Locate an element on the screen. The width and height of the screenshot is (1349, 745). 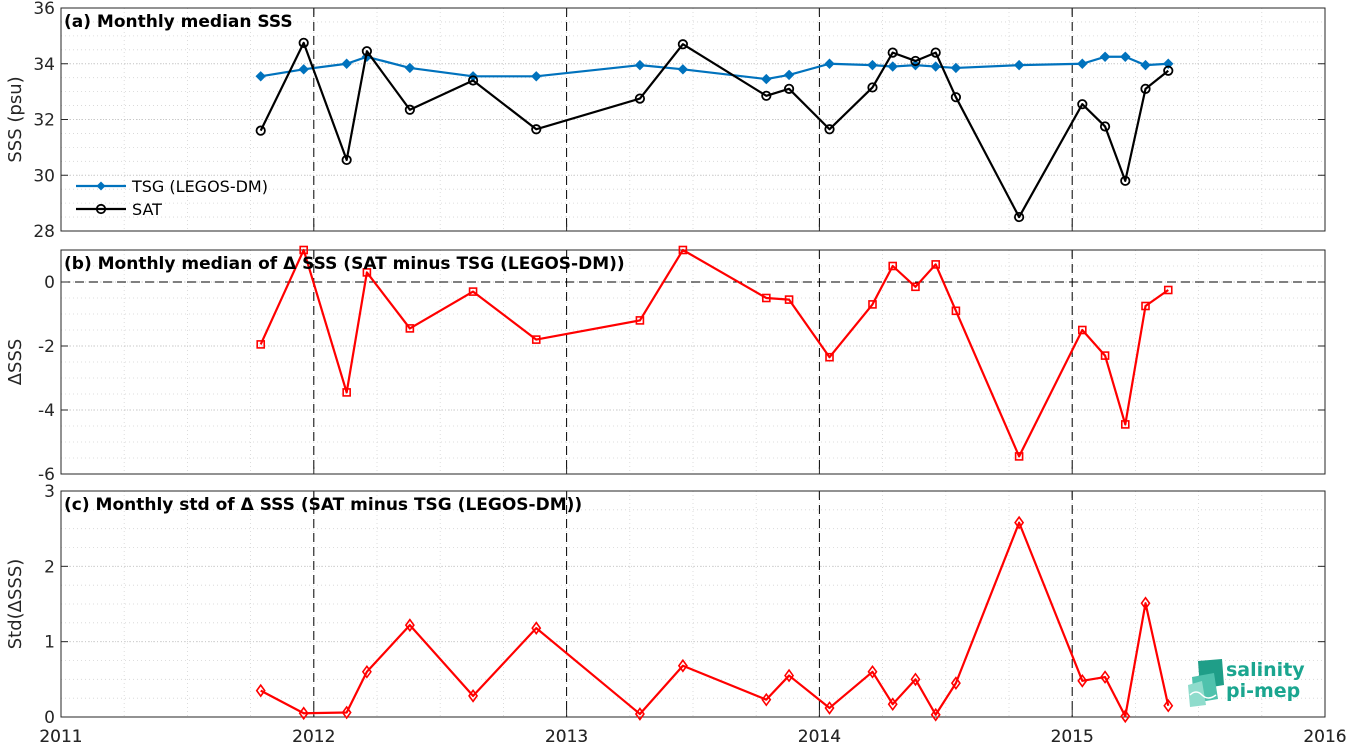
y-axis-label: SSS (psu) is located at coordinates (15, 119).